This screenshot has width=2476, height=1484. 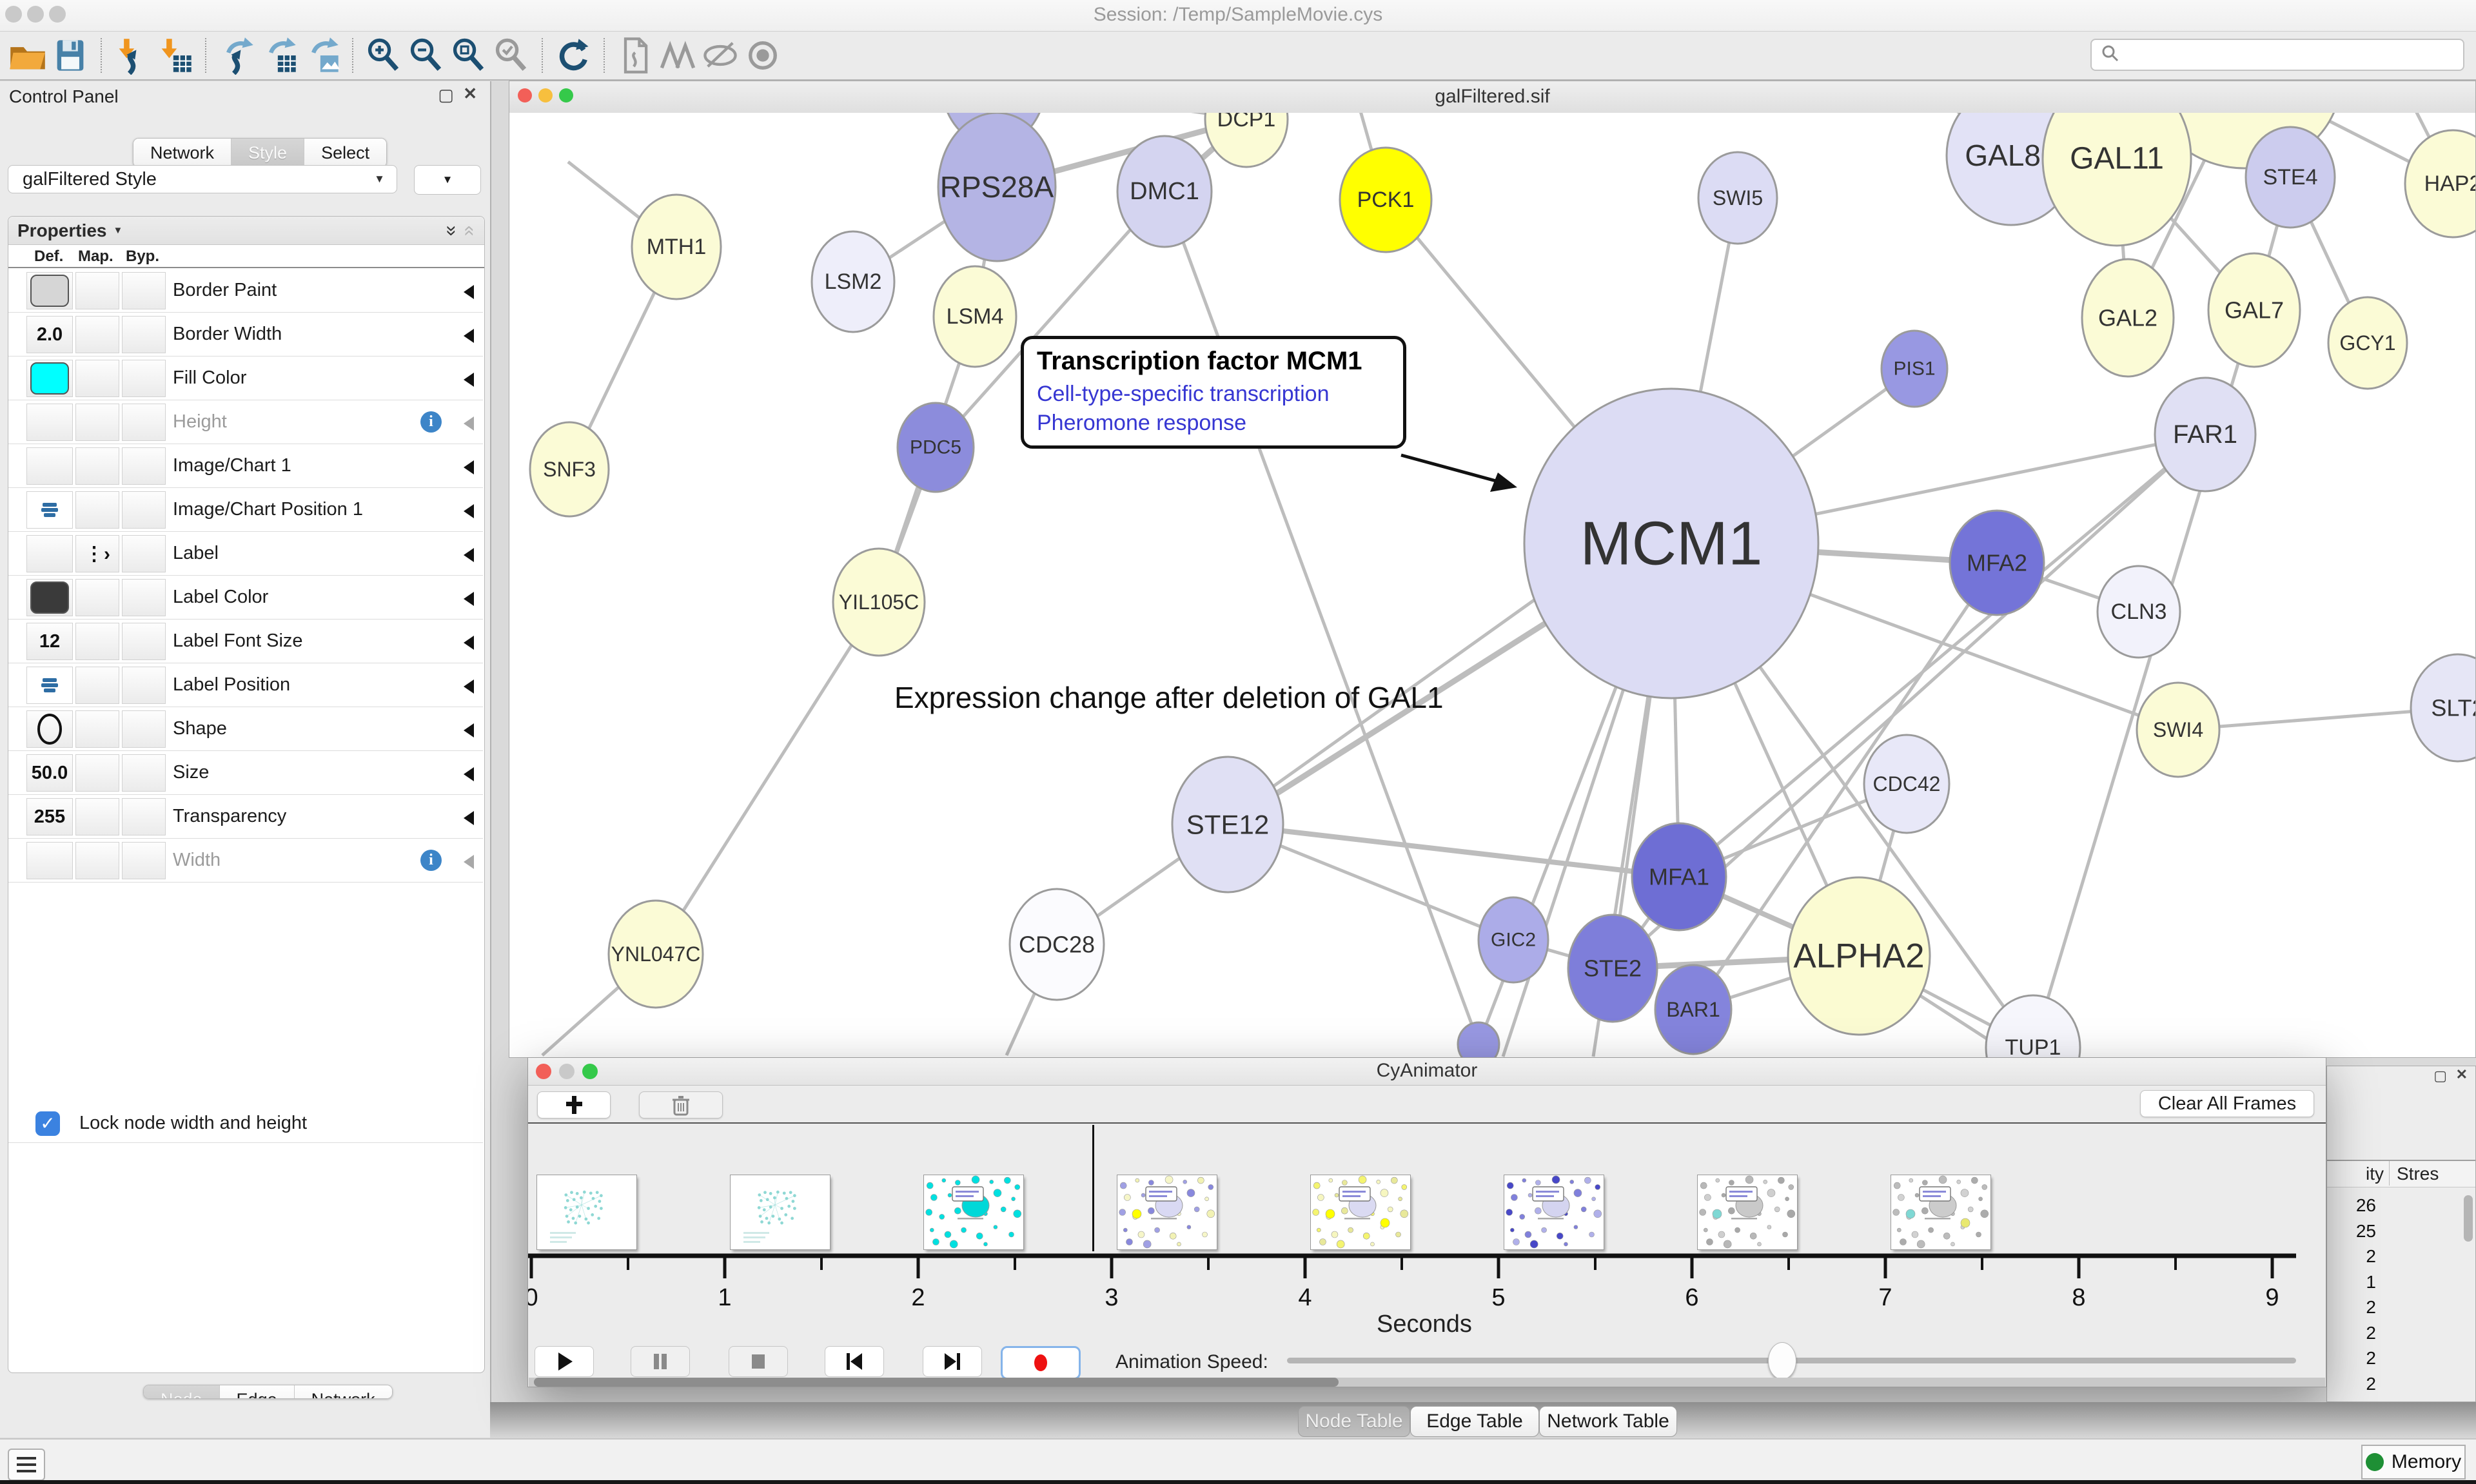 What do you see at coordinates (590, 1071) in the screenshot?
I see `zoom-window-icon` at bounding box center [590, 1071].